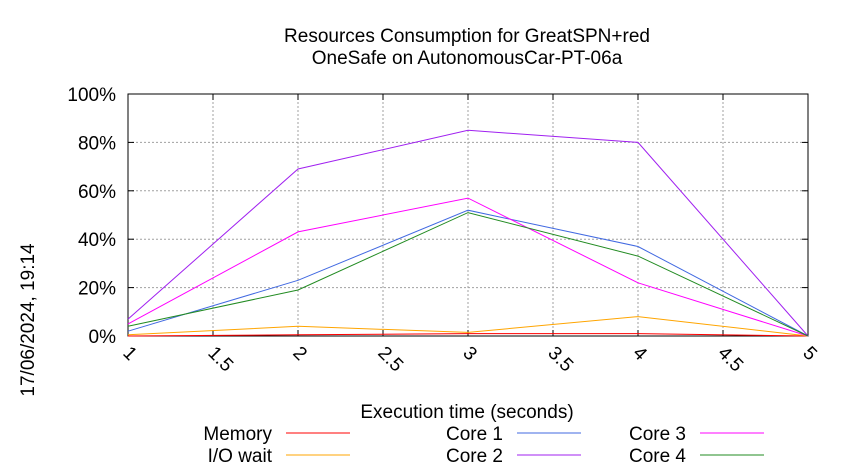 The image size is (850, 475). What do you see at coordinates (299, 354) in the screenshot?
I see `x-tick-label: 2` at bounding box center [299, 354].